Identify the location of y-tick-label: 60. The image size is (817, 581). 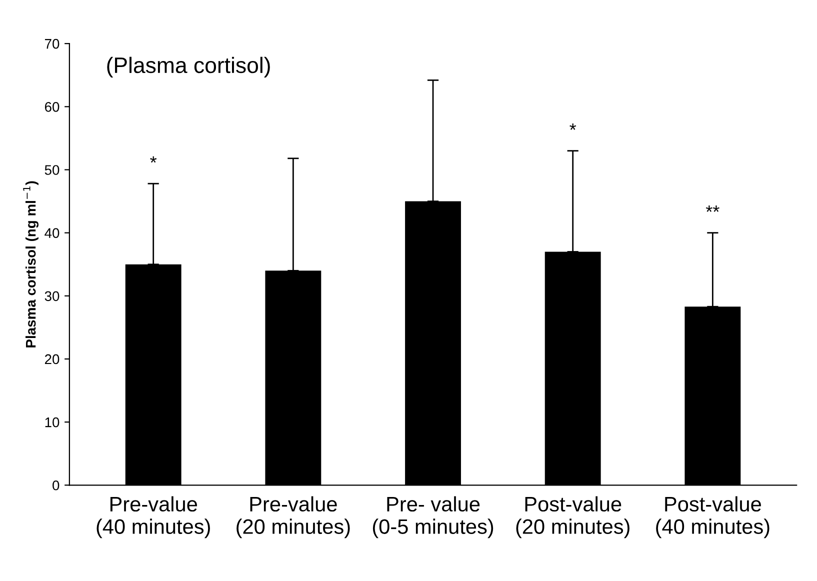
(52, 107).